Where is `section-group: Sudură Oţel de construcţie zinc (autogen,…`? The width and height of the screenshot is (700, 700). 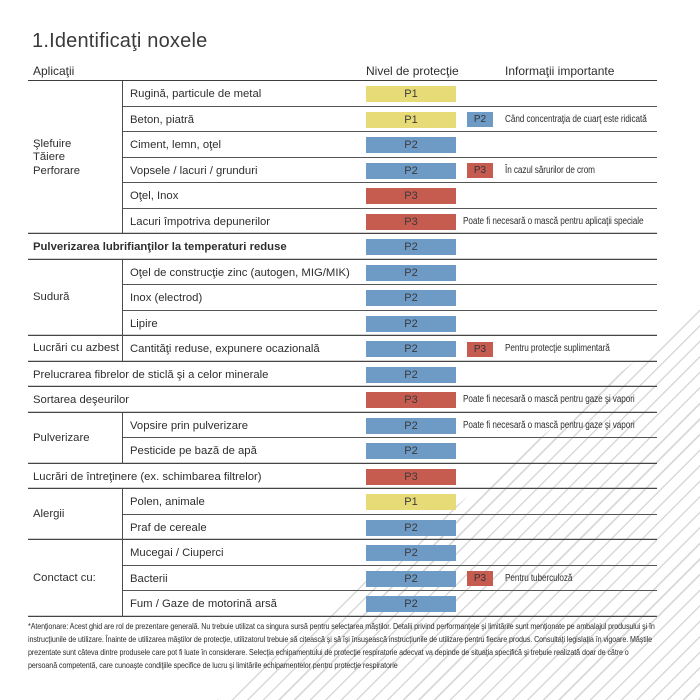 section-group: Sudură Oţel de construcţie zinc (autogen,… is located at coordinates (342, 298).